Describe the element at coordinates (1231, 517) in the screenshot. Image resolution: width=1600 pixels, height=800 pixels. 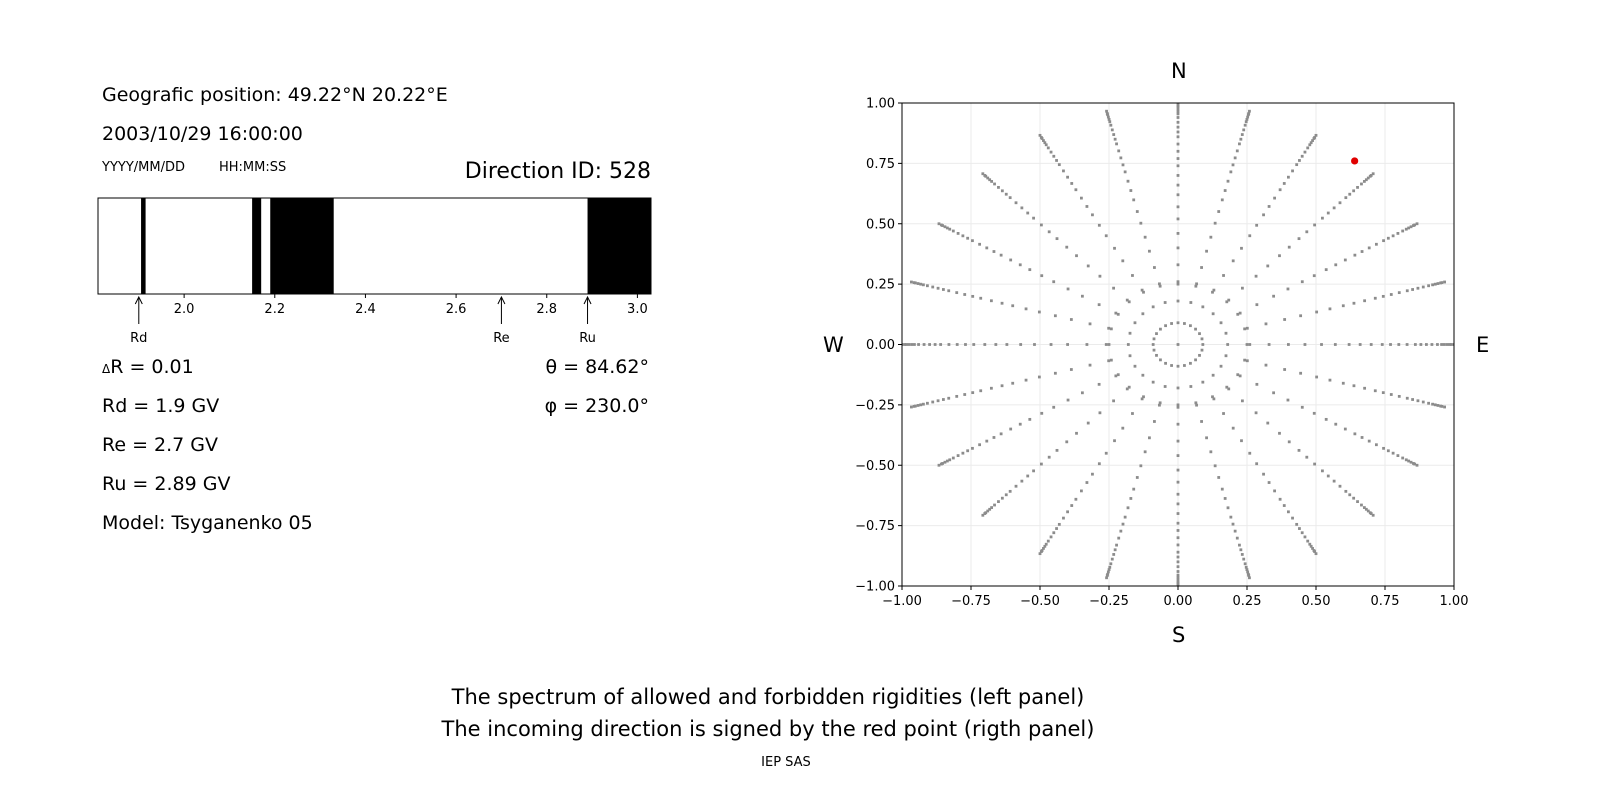
I see `grid-point-az165-r11` at that location.